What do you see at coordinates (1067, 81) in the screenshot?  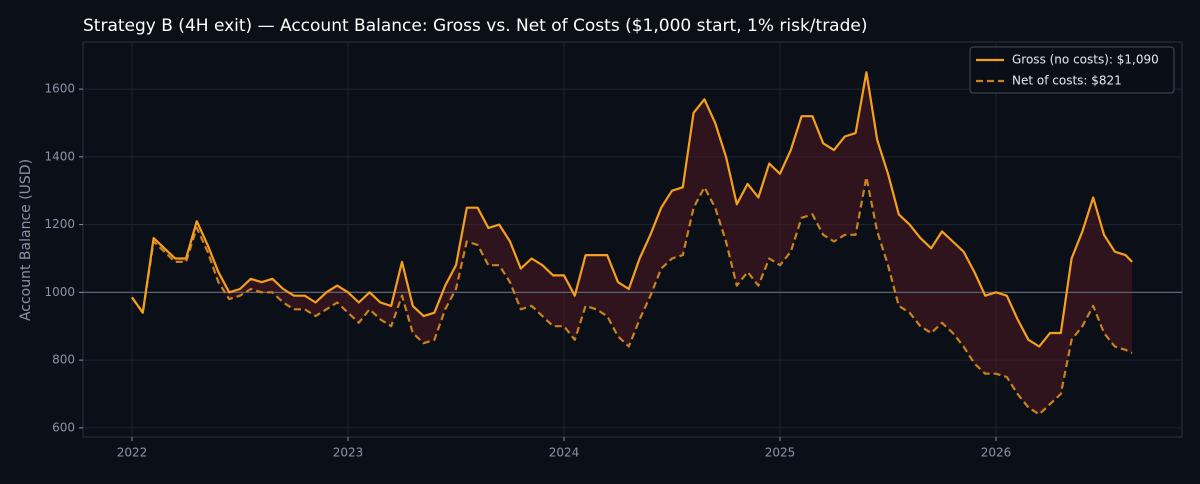 I see `legend-label: Net of costs: $821` at bounding box center [1067, 81].